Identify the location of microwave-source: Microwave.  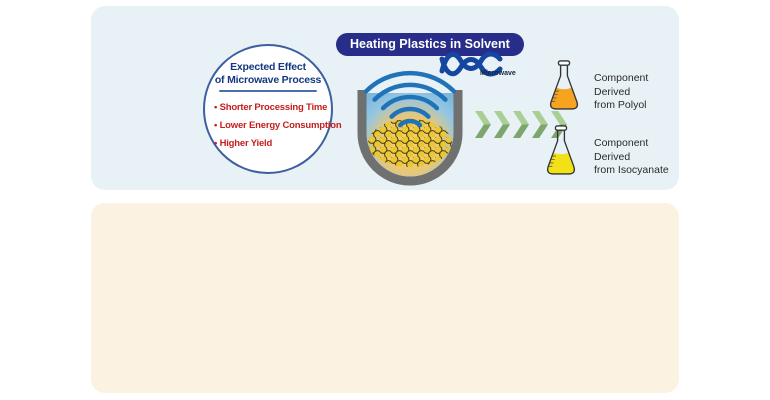
(487, 66).